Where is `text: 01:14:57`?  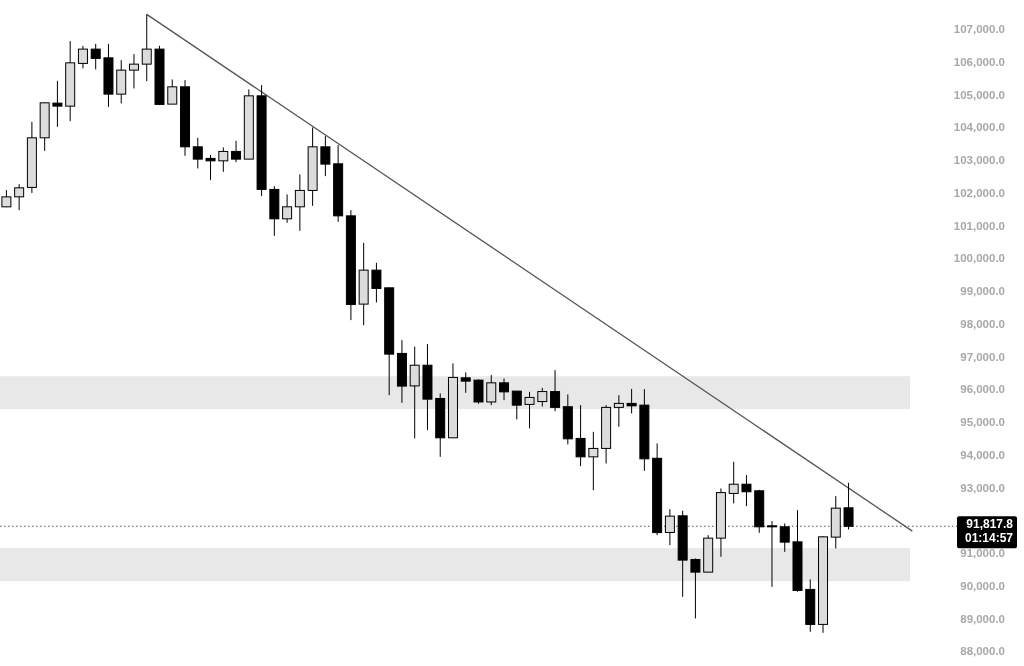 text: 01:14:57 is located at coordinates (989, 538).